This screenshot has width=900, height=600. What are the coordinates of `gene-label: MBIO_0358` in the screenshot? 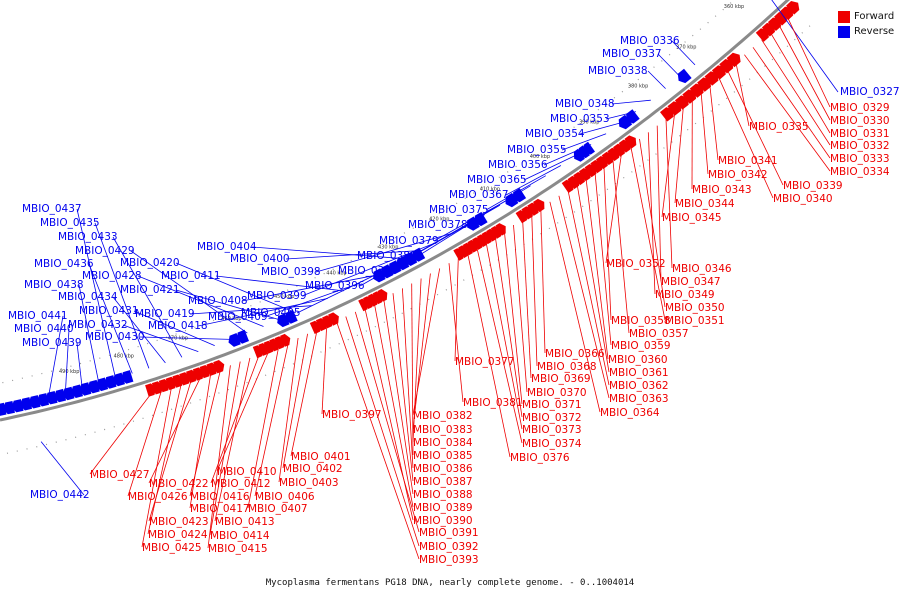 It's located at (641, 321).